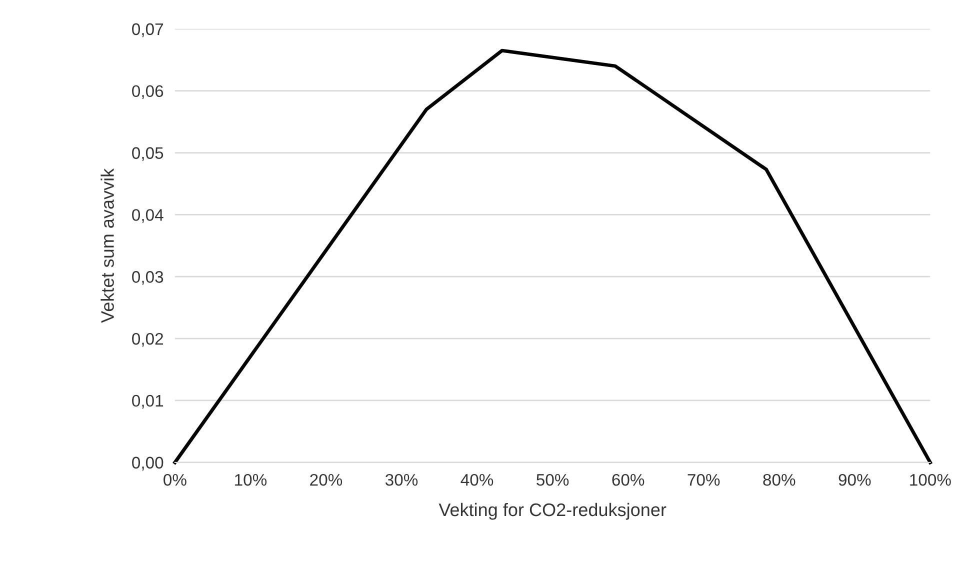  Describe the element at coordinates (148, 92) in the screenshot. I see `y-tick-label: 0,06` at that location.